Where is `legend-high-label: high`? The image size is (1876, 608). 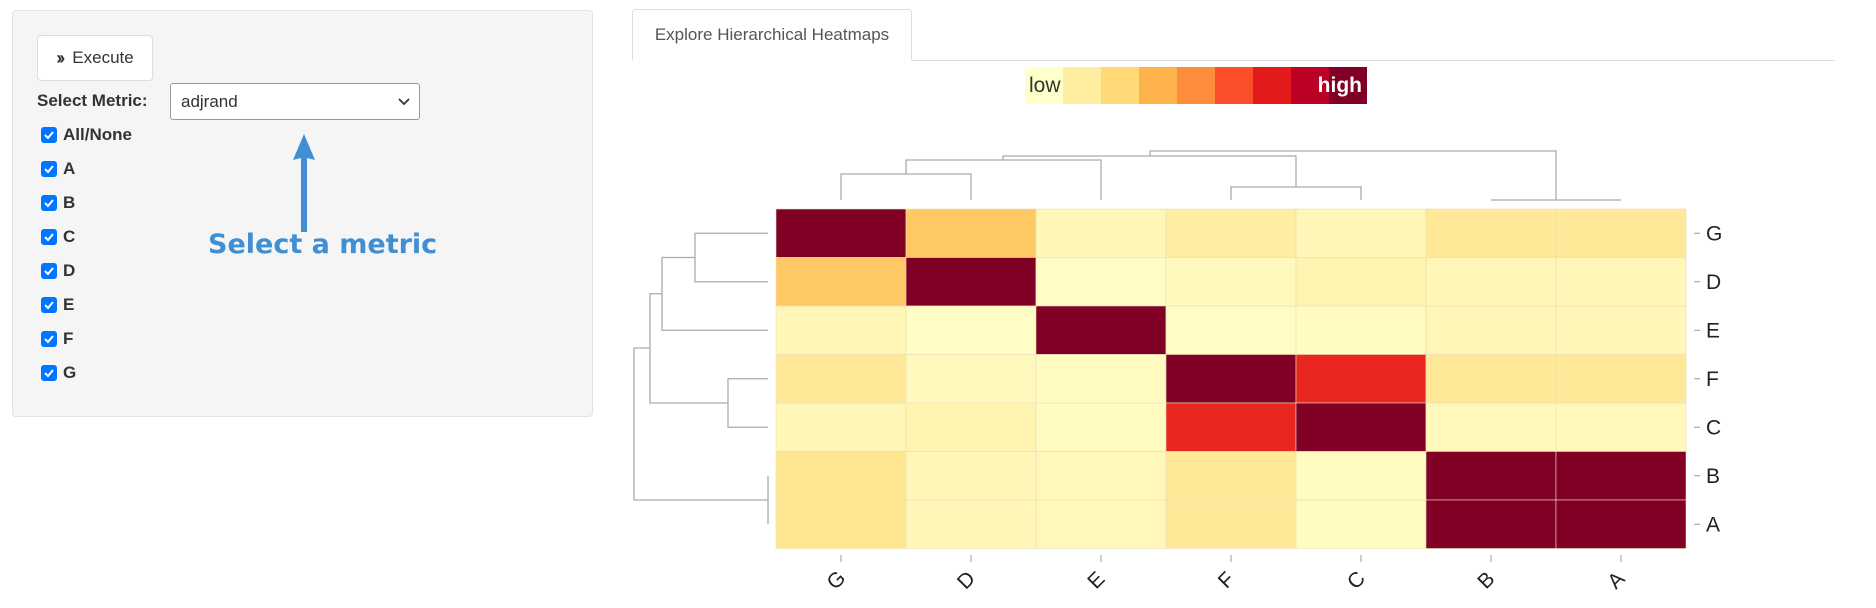
legend-high-label: high is located at coordinates (1340, 85).